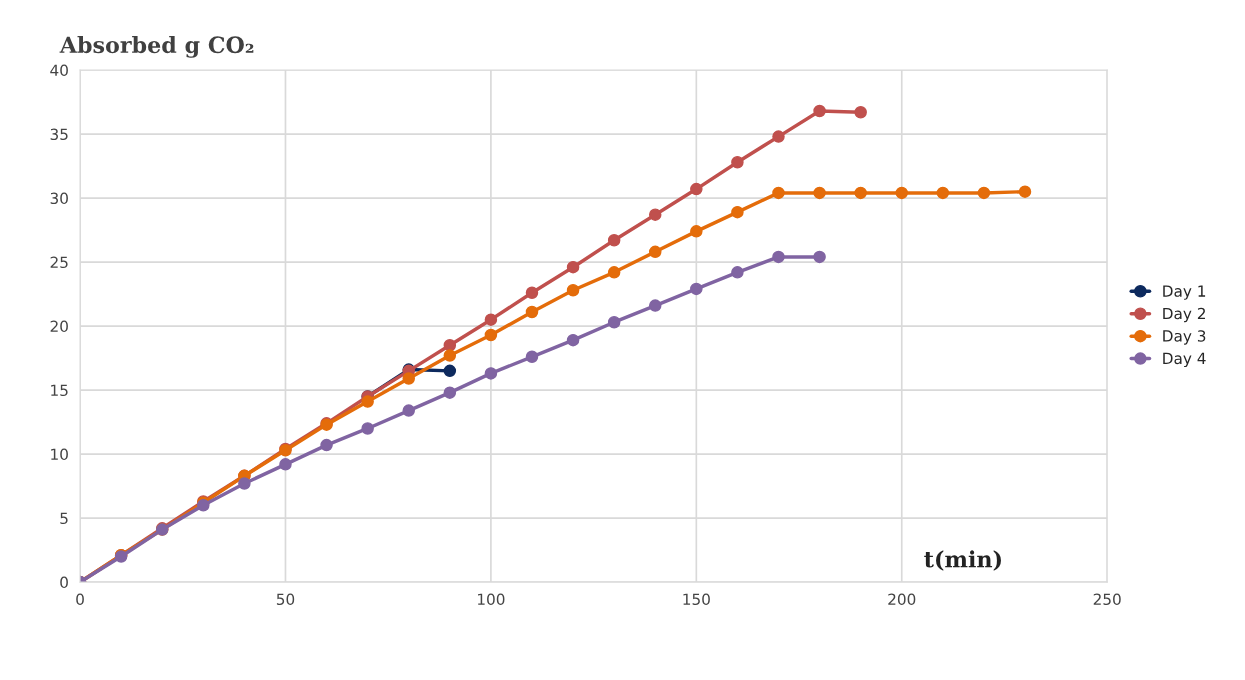  What do you see at coordinates (59, 198) in the screenshot?
I see `y-tick-label: 30` at bounding box center [59, 198].